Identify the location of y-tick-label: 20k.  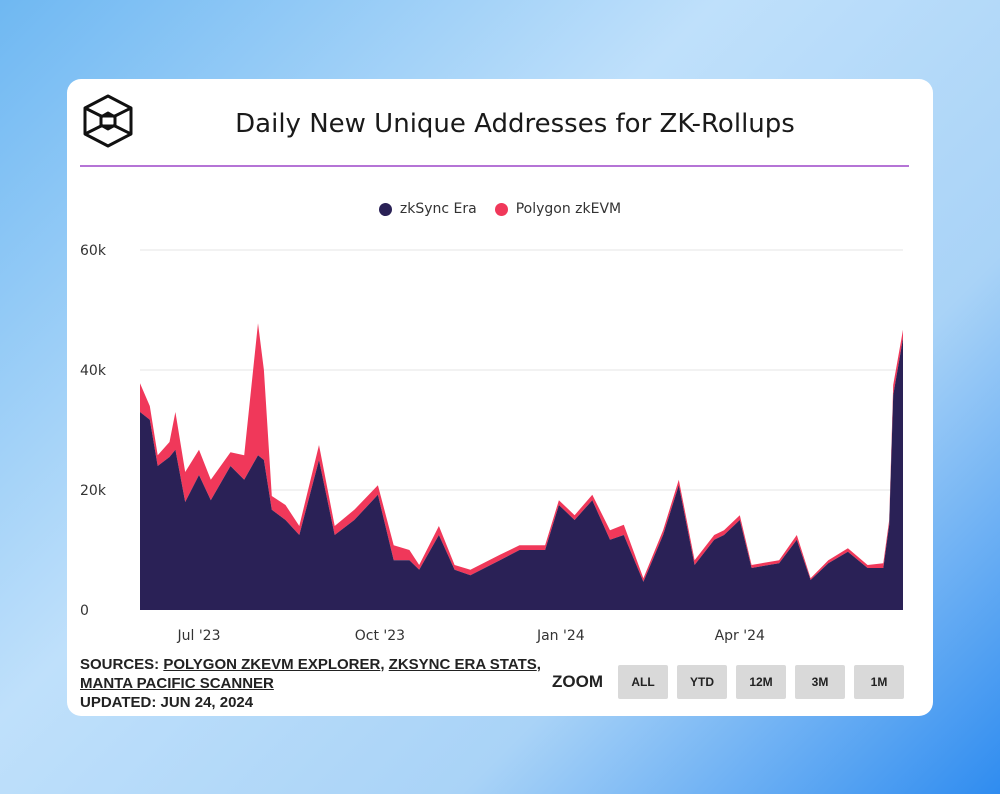
(93, 491).